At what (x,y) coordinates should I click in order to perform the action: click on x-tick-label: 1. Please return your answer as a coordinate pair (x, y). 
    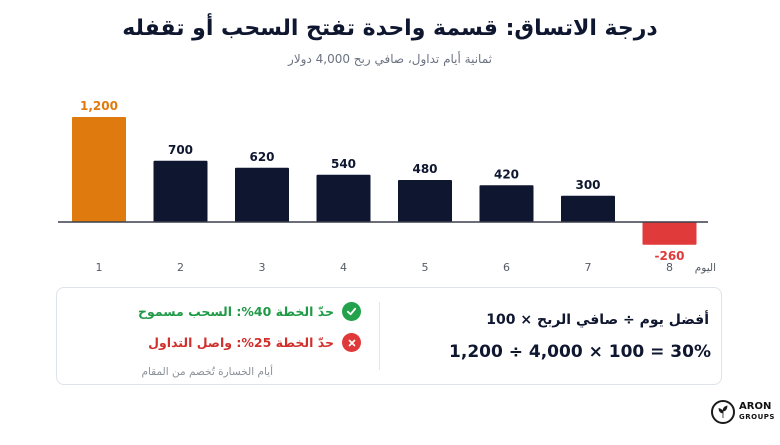
    Looking at the image, I should click on (99, 267).